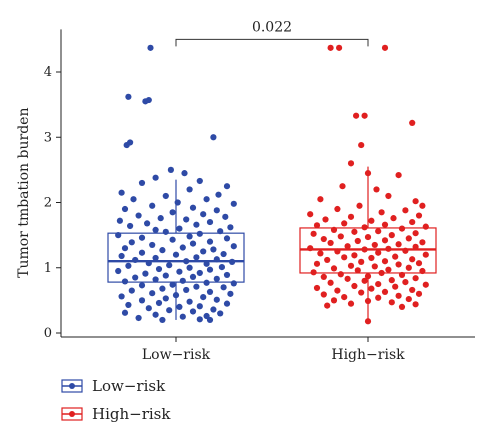  What do you see at coordinates (115, 414) in the screenshot?
I see `legend-item-high-risk: High−risk` at bounding box center [115, 414].